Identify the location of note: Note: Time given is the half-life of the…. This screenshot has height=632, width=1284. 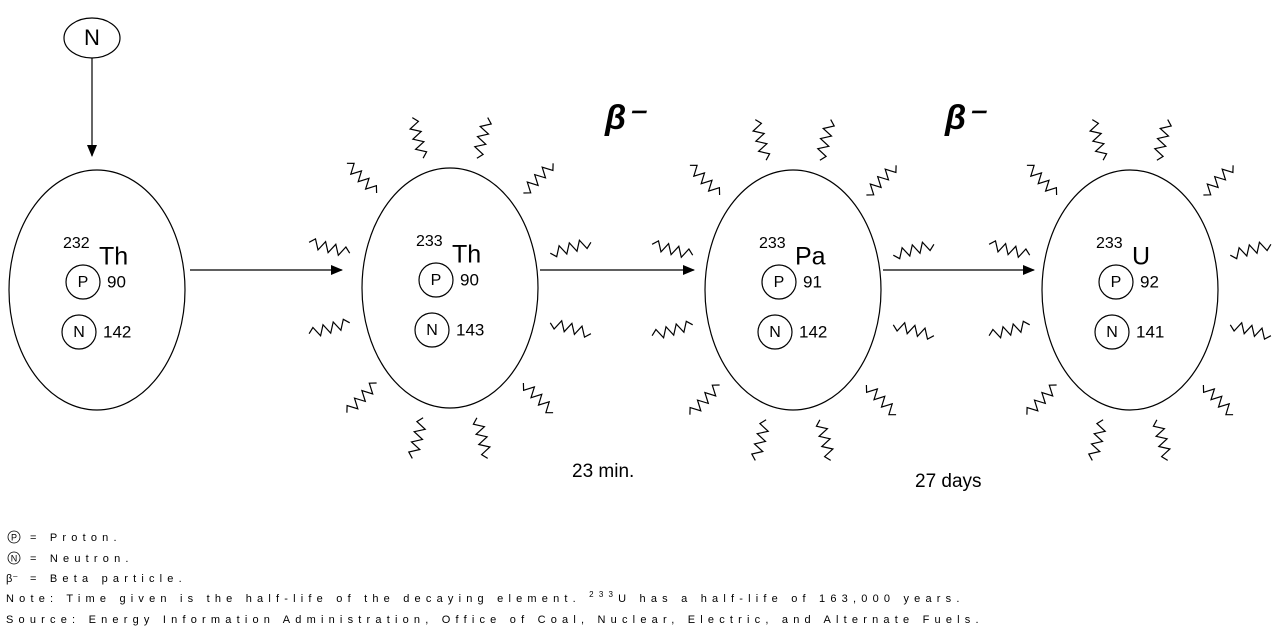
(485, 597).